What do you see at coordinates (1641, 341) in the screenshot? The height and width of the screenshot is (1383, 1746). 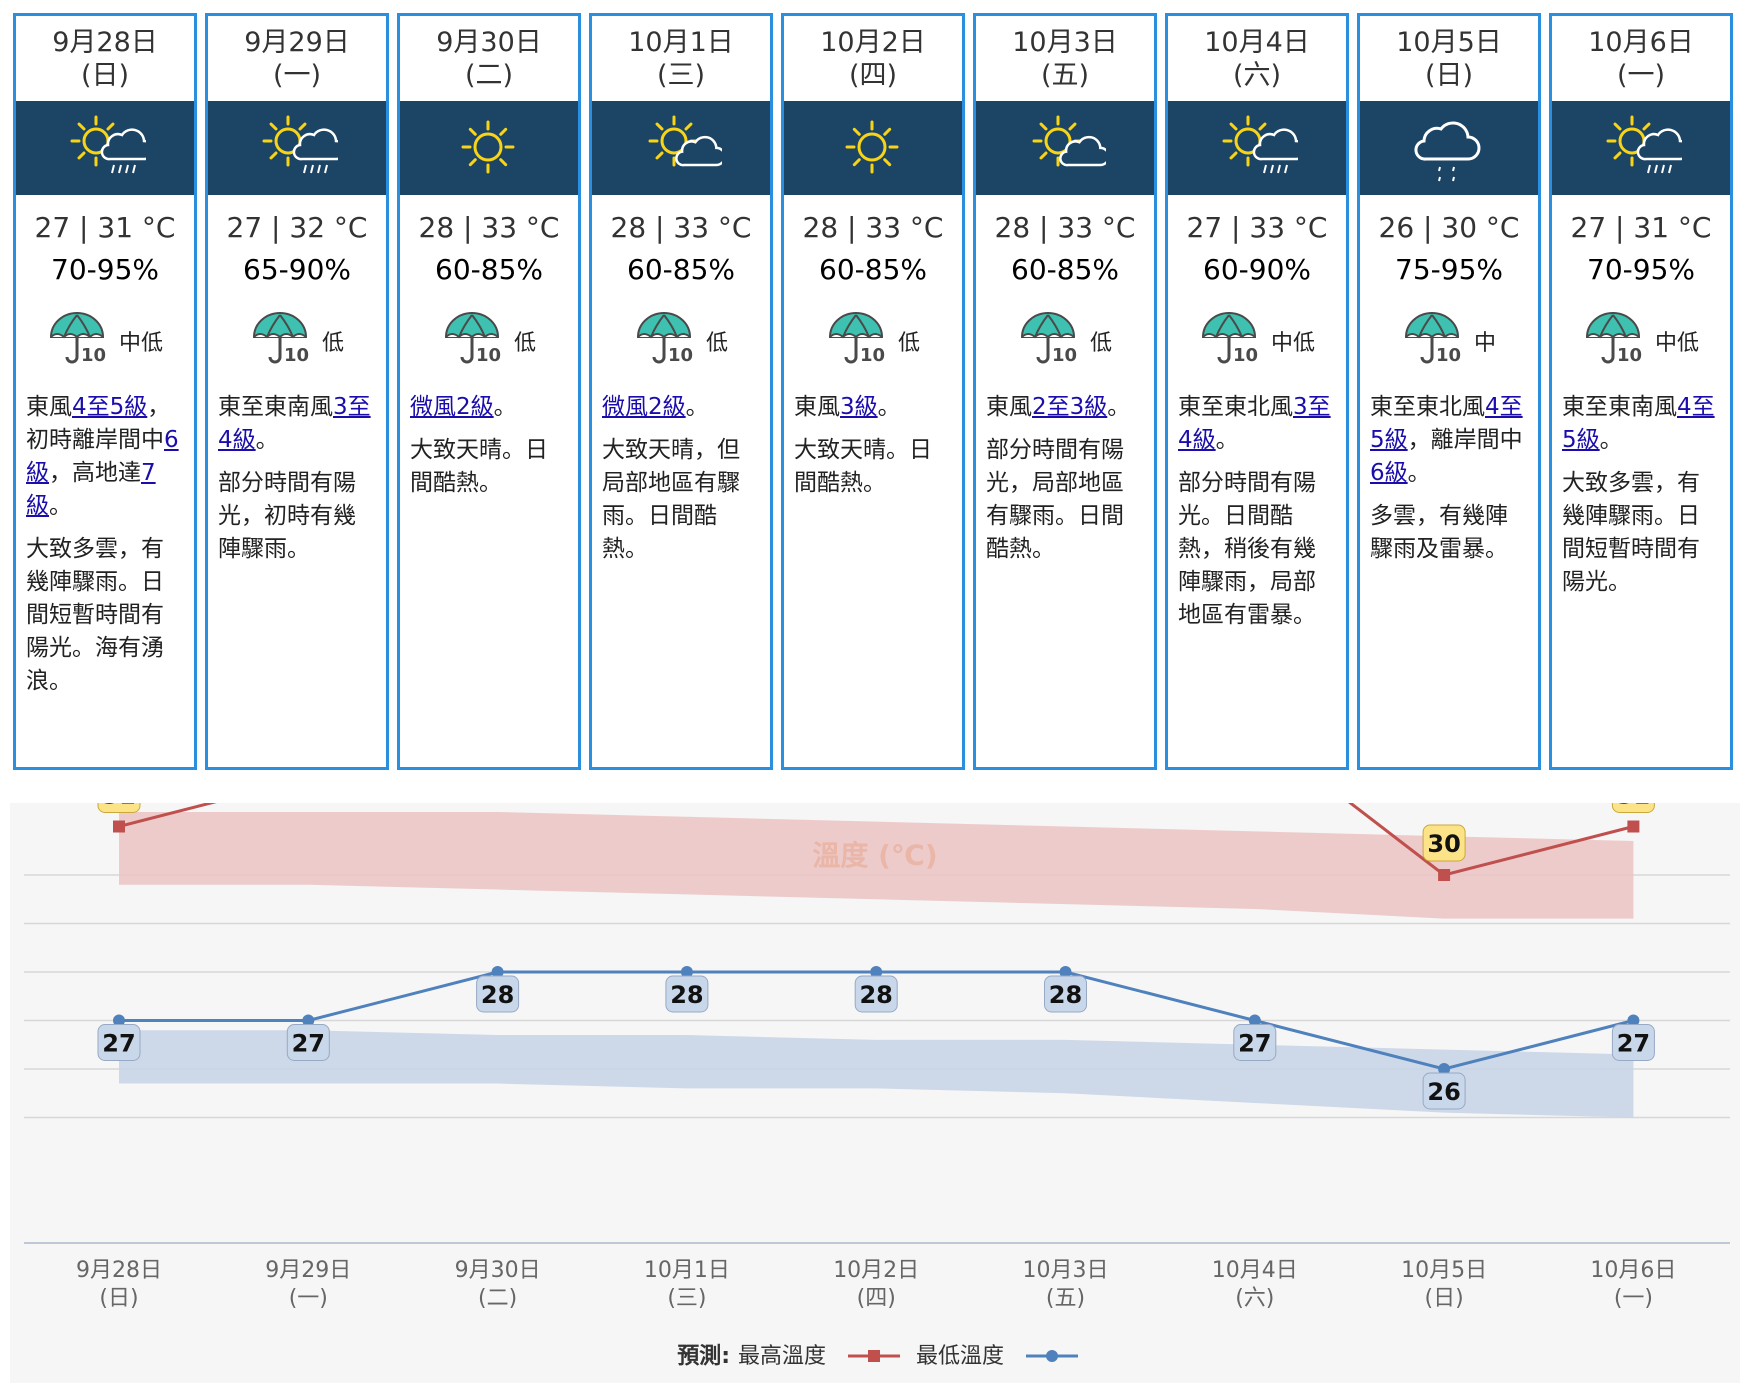 I see `rain-probability: 10 中低` at bounding box center [1641, 341].